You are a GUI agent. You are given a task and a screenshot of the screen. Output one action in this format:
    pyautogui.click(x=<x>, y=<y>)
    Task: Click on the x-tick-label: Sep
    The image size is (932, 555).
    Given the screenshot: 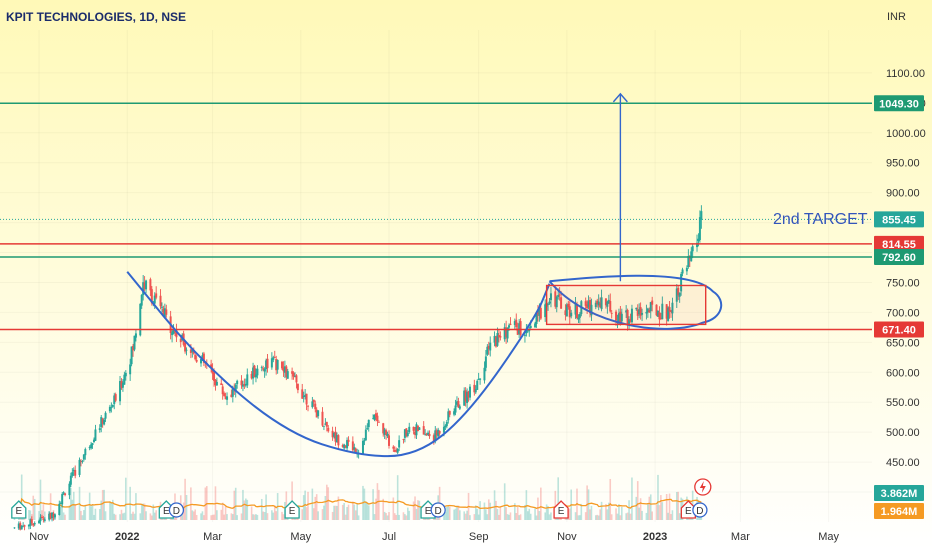 What is the action you would take?
    pyautogui.click(x=479, y=537)
    